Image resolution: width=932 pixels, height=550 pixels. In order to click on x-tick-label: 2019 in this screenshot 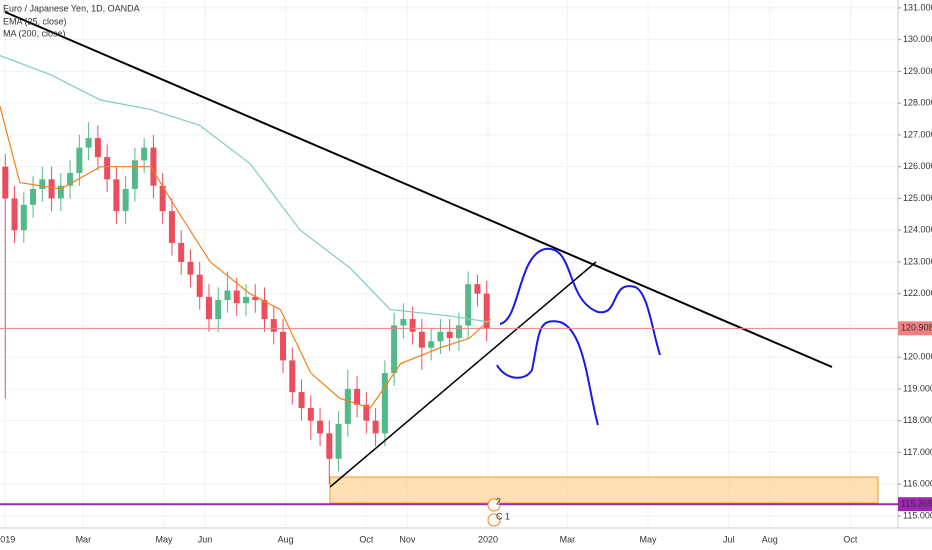, I will do `click(7, 539)`.